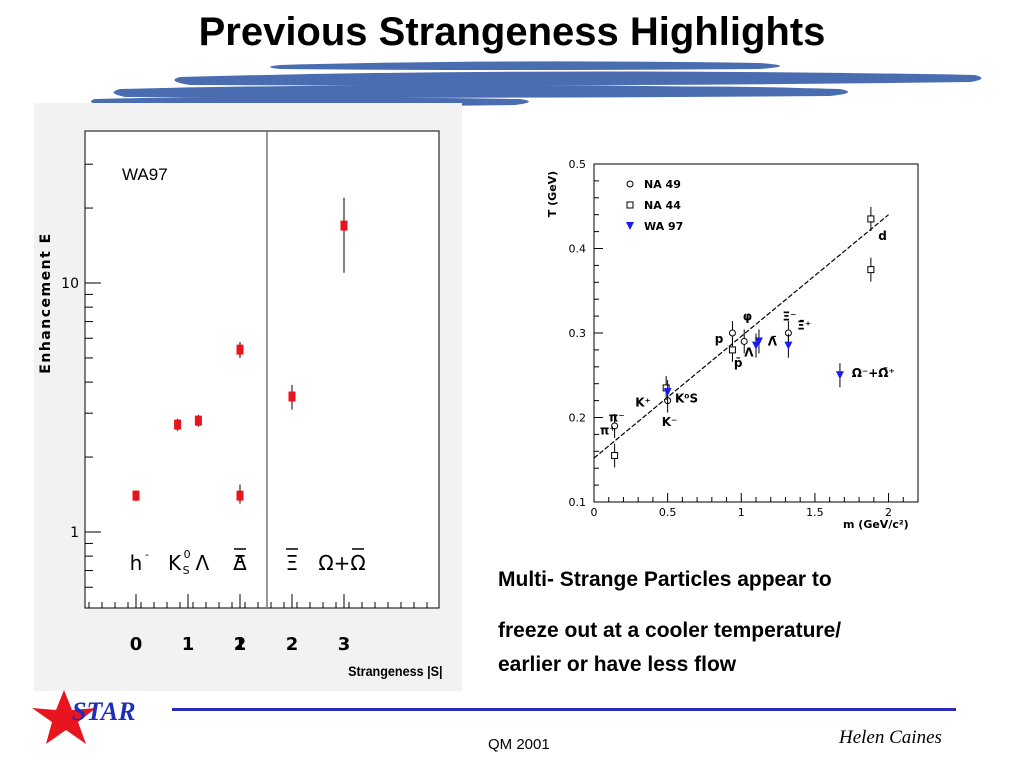 The image size is (1024, 768). What do you see at coordinates (552, 194) in the screenshot?
I see `temperature-y-axis-label: T (GeV)` at bounding box center [552, 194].